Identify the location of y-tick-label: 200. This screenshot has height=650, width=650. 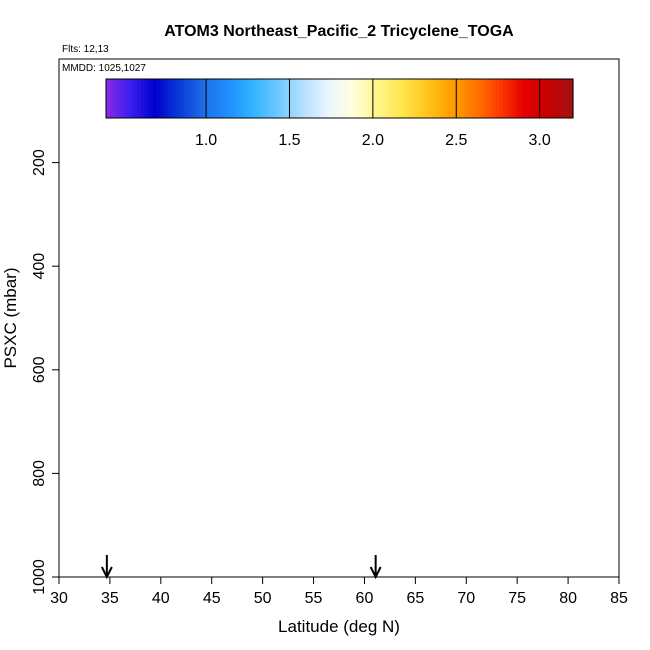
(39, 162).